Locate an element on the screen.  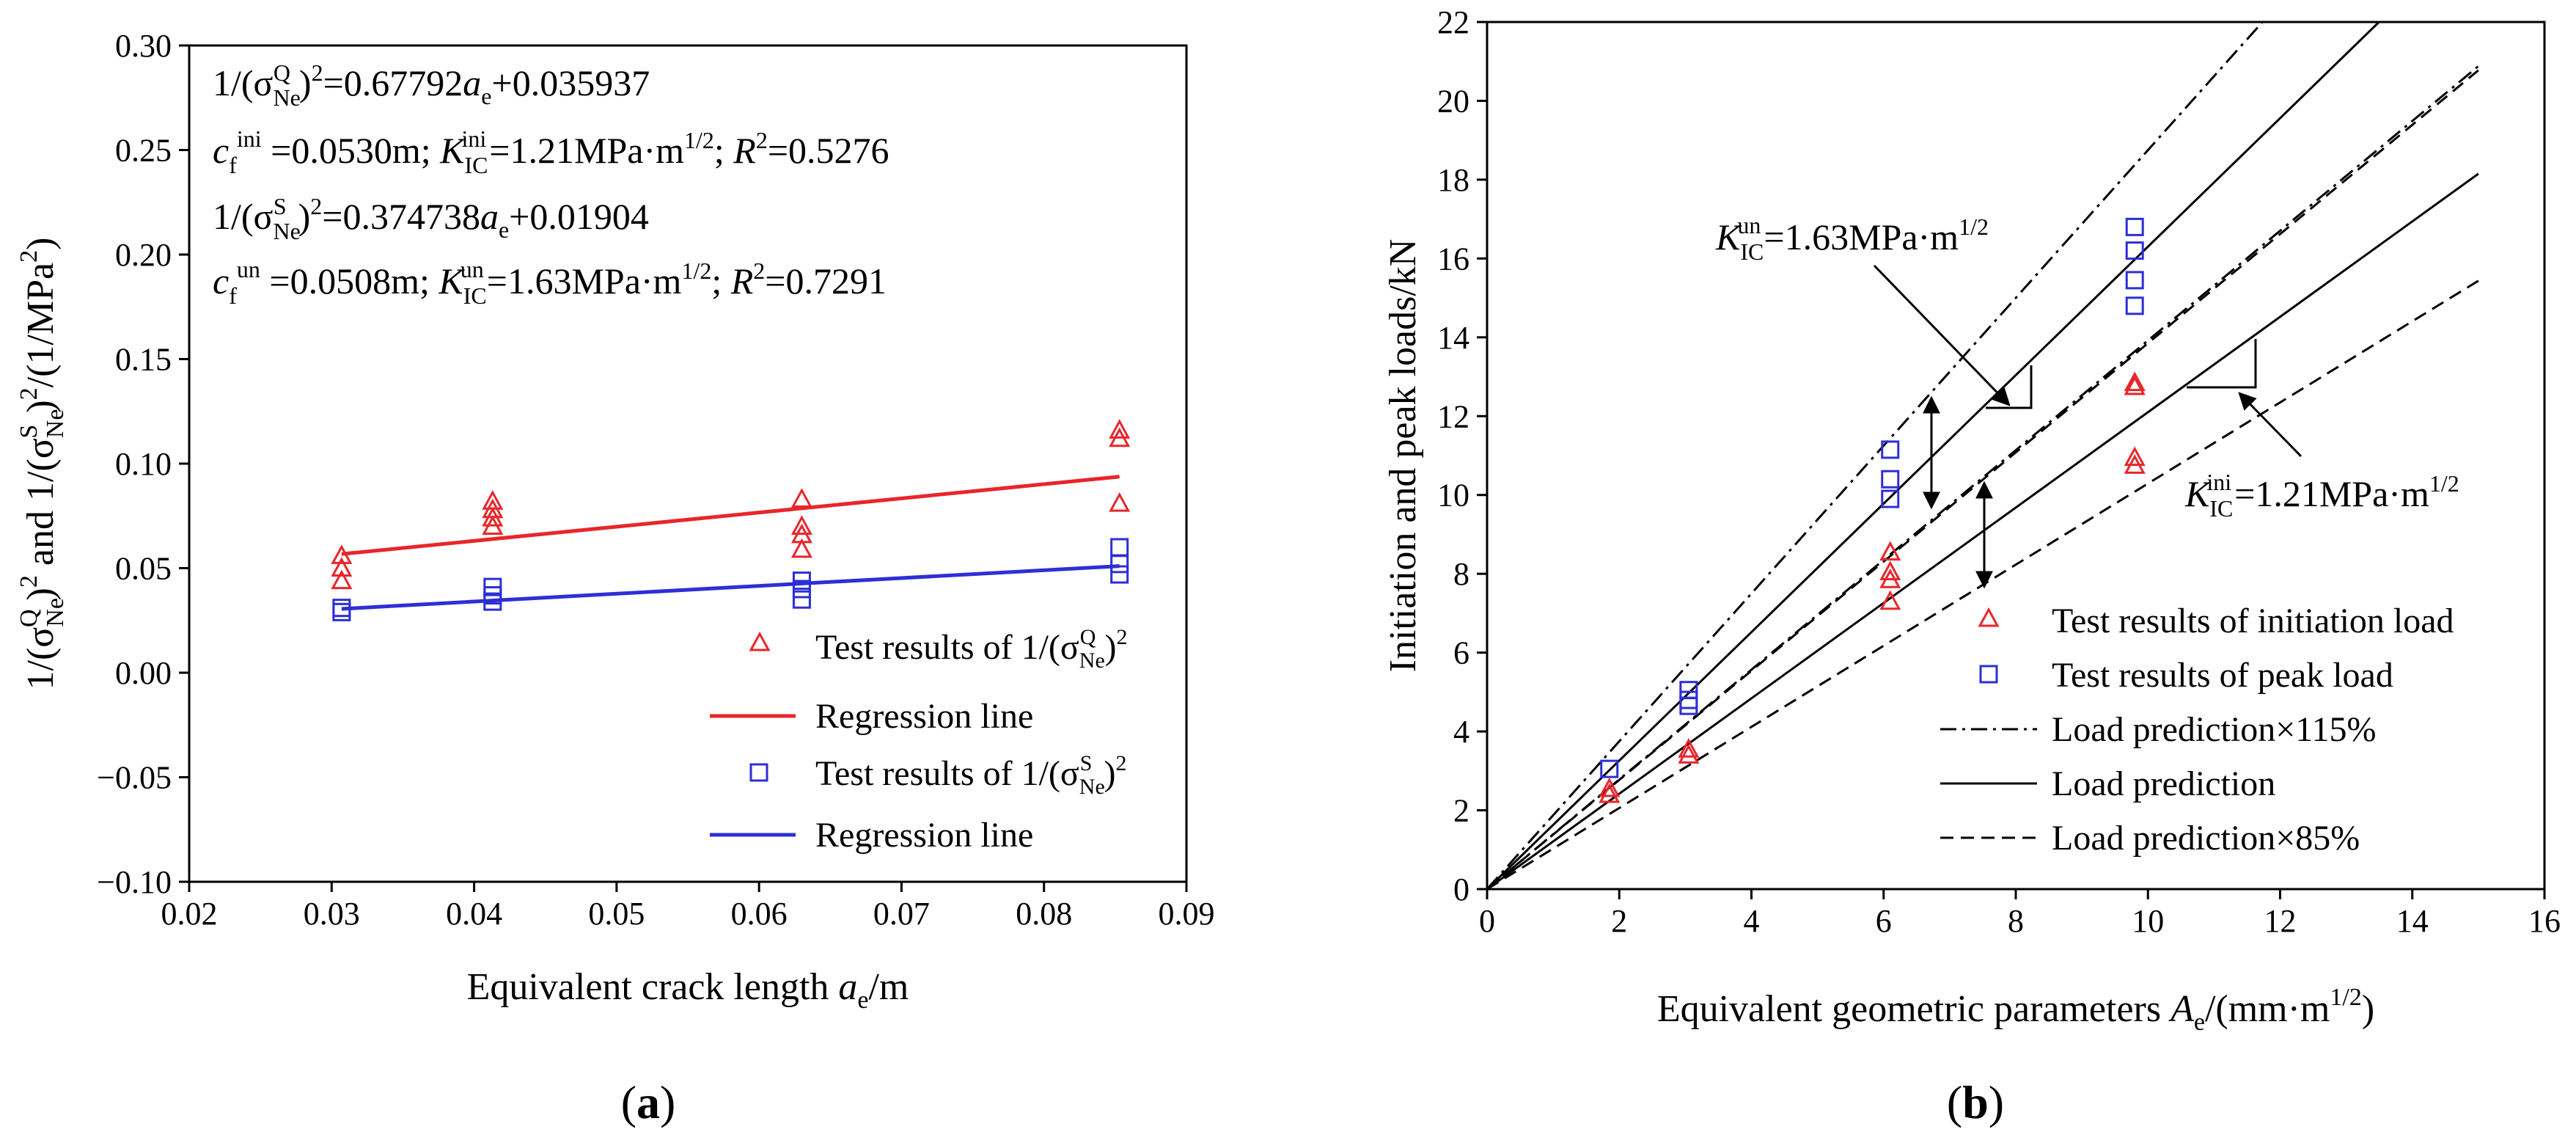
x-tick-label: 0.02 is located at coordinates (190, 914).